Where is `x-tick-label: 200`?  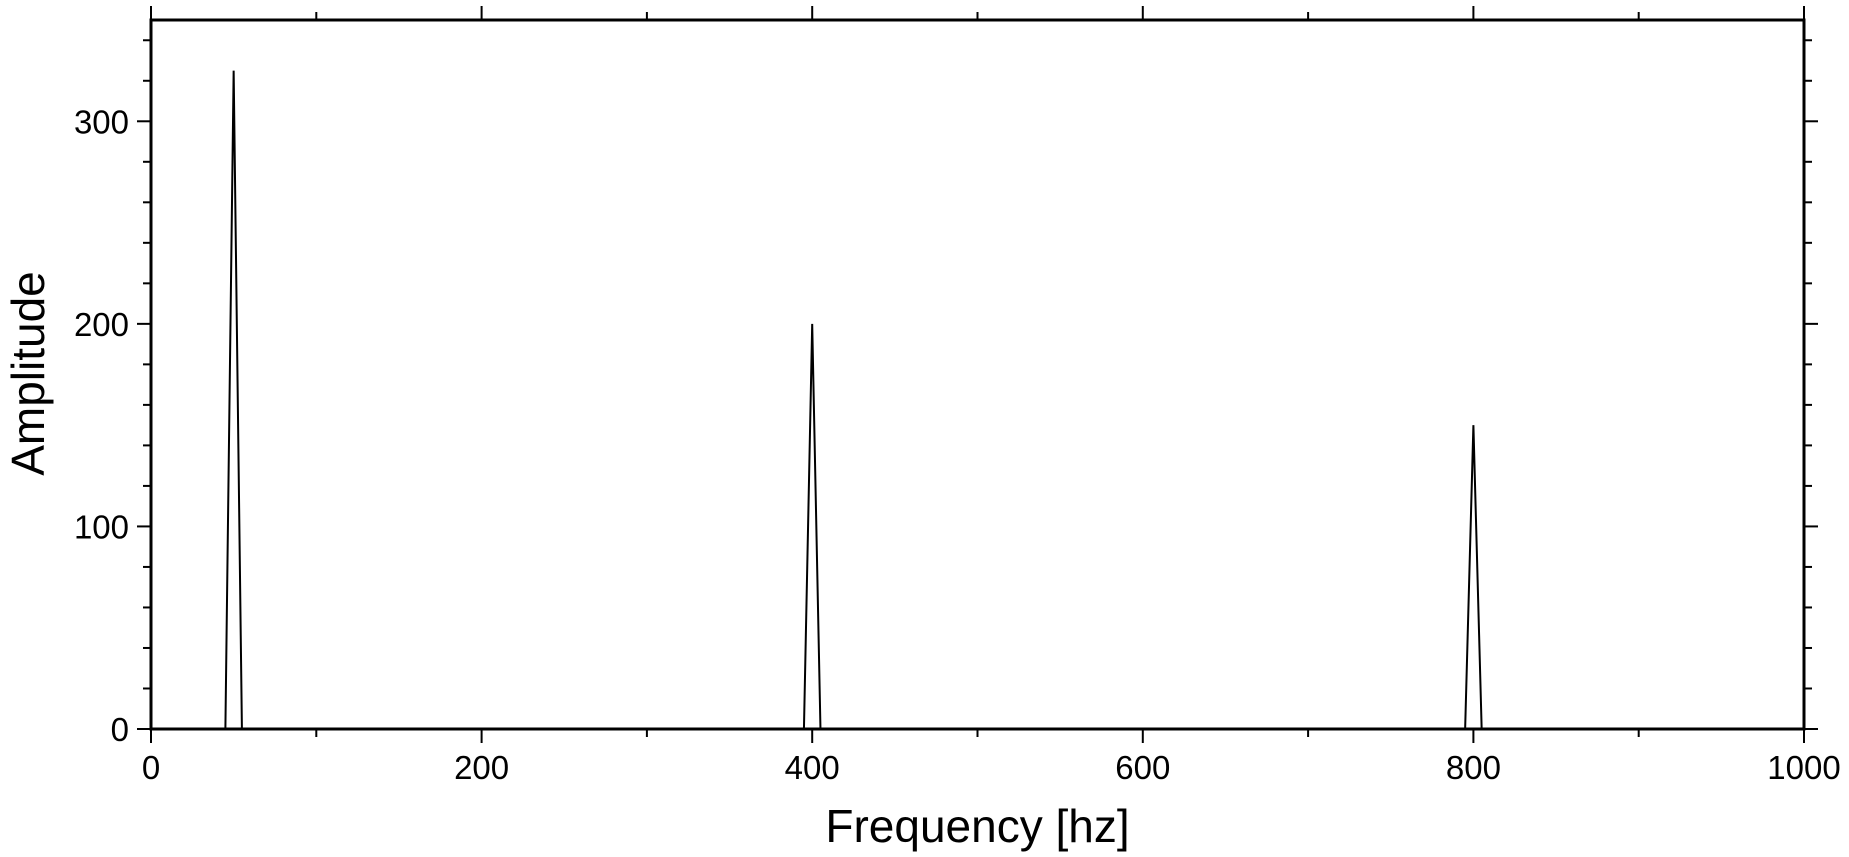
x-tick-label: 200 is located at coordinates (481, 767).